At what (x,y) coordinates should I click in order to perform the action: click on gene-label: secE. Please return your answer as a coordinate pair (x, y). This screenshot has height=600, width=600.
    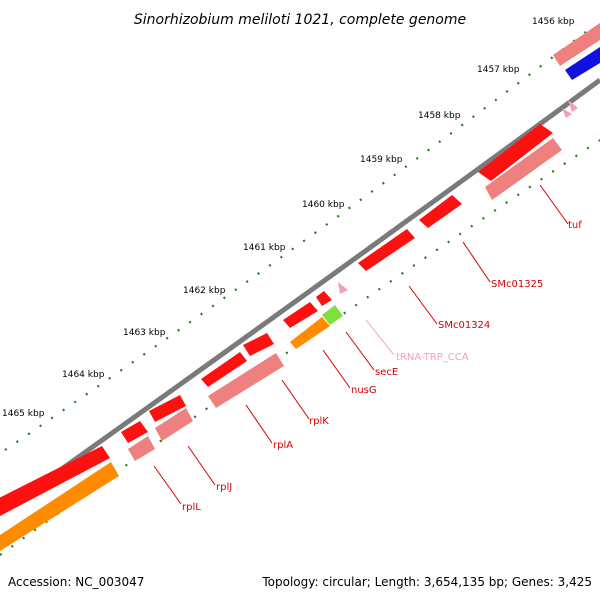
    Looking at the image, I should click on (386, 372).